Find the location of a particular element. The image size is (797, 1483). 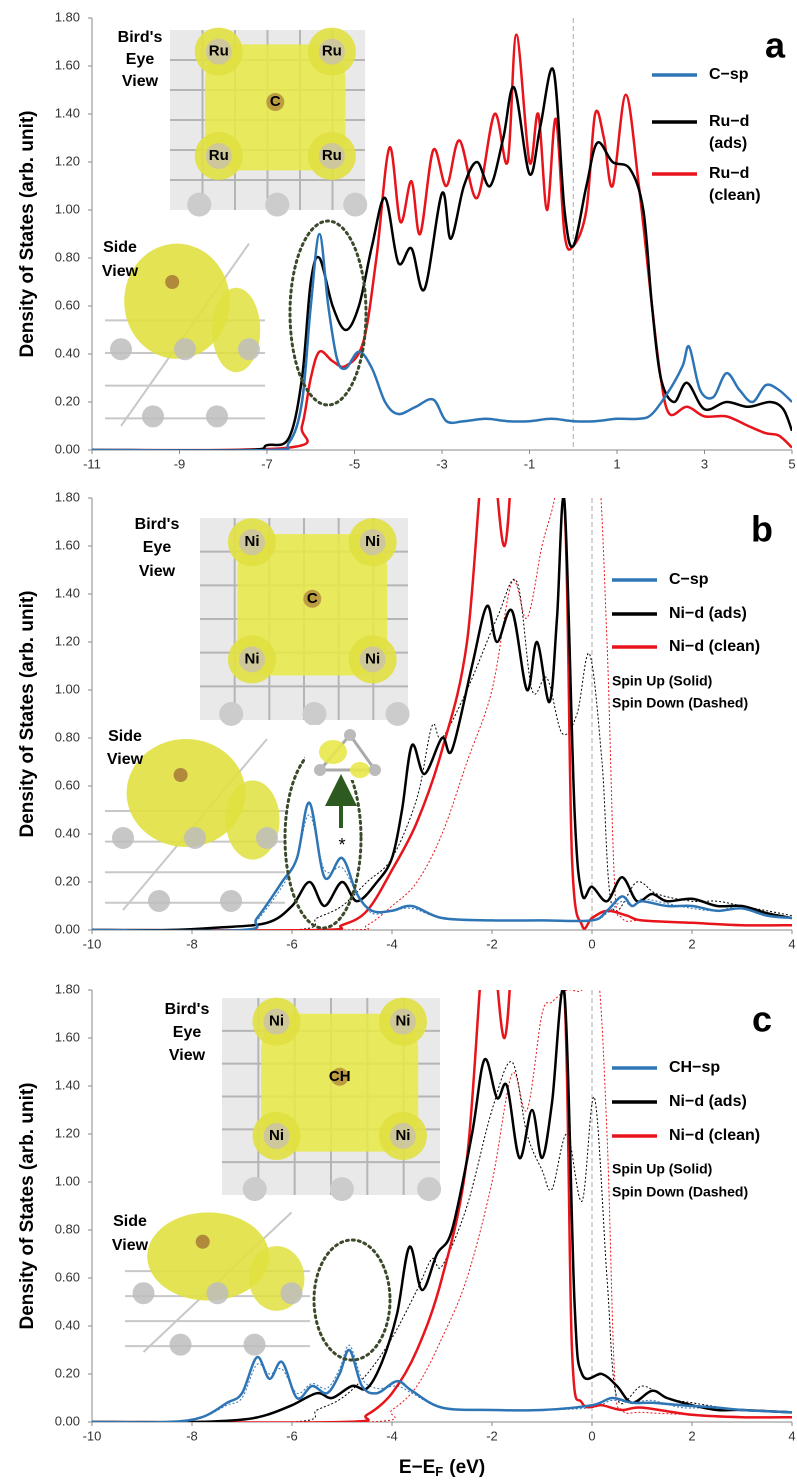

x-tick-label: 3 is located at coordinates (704, 463).